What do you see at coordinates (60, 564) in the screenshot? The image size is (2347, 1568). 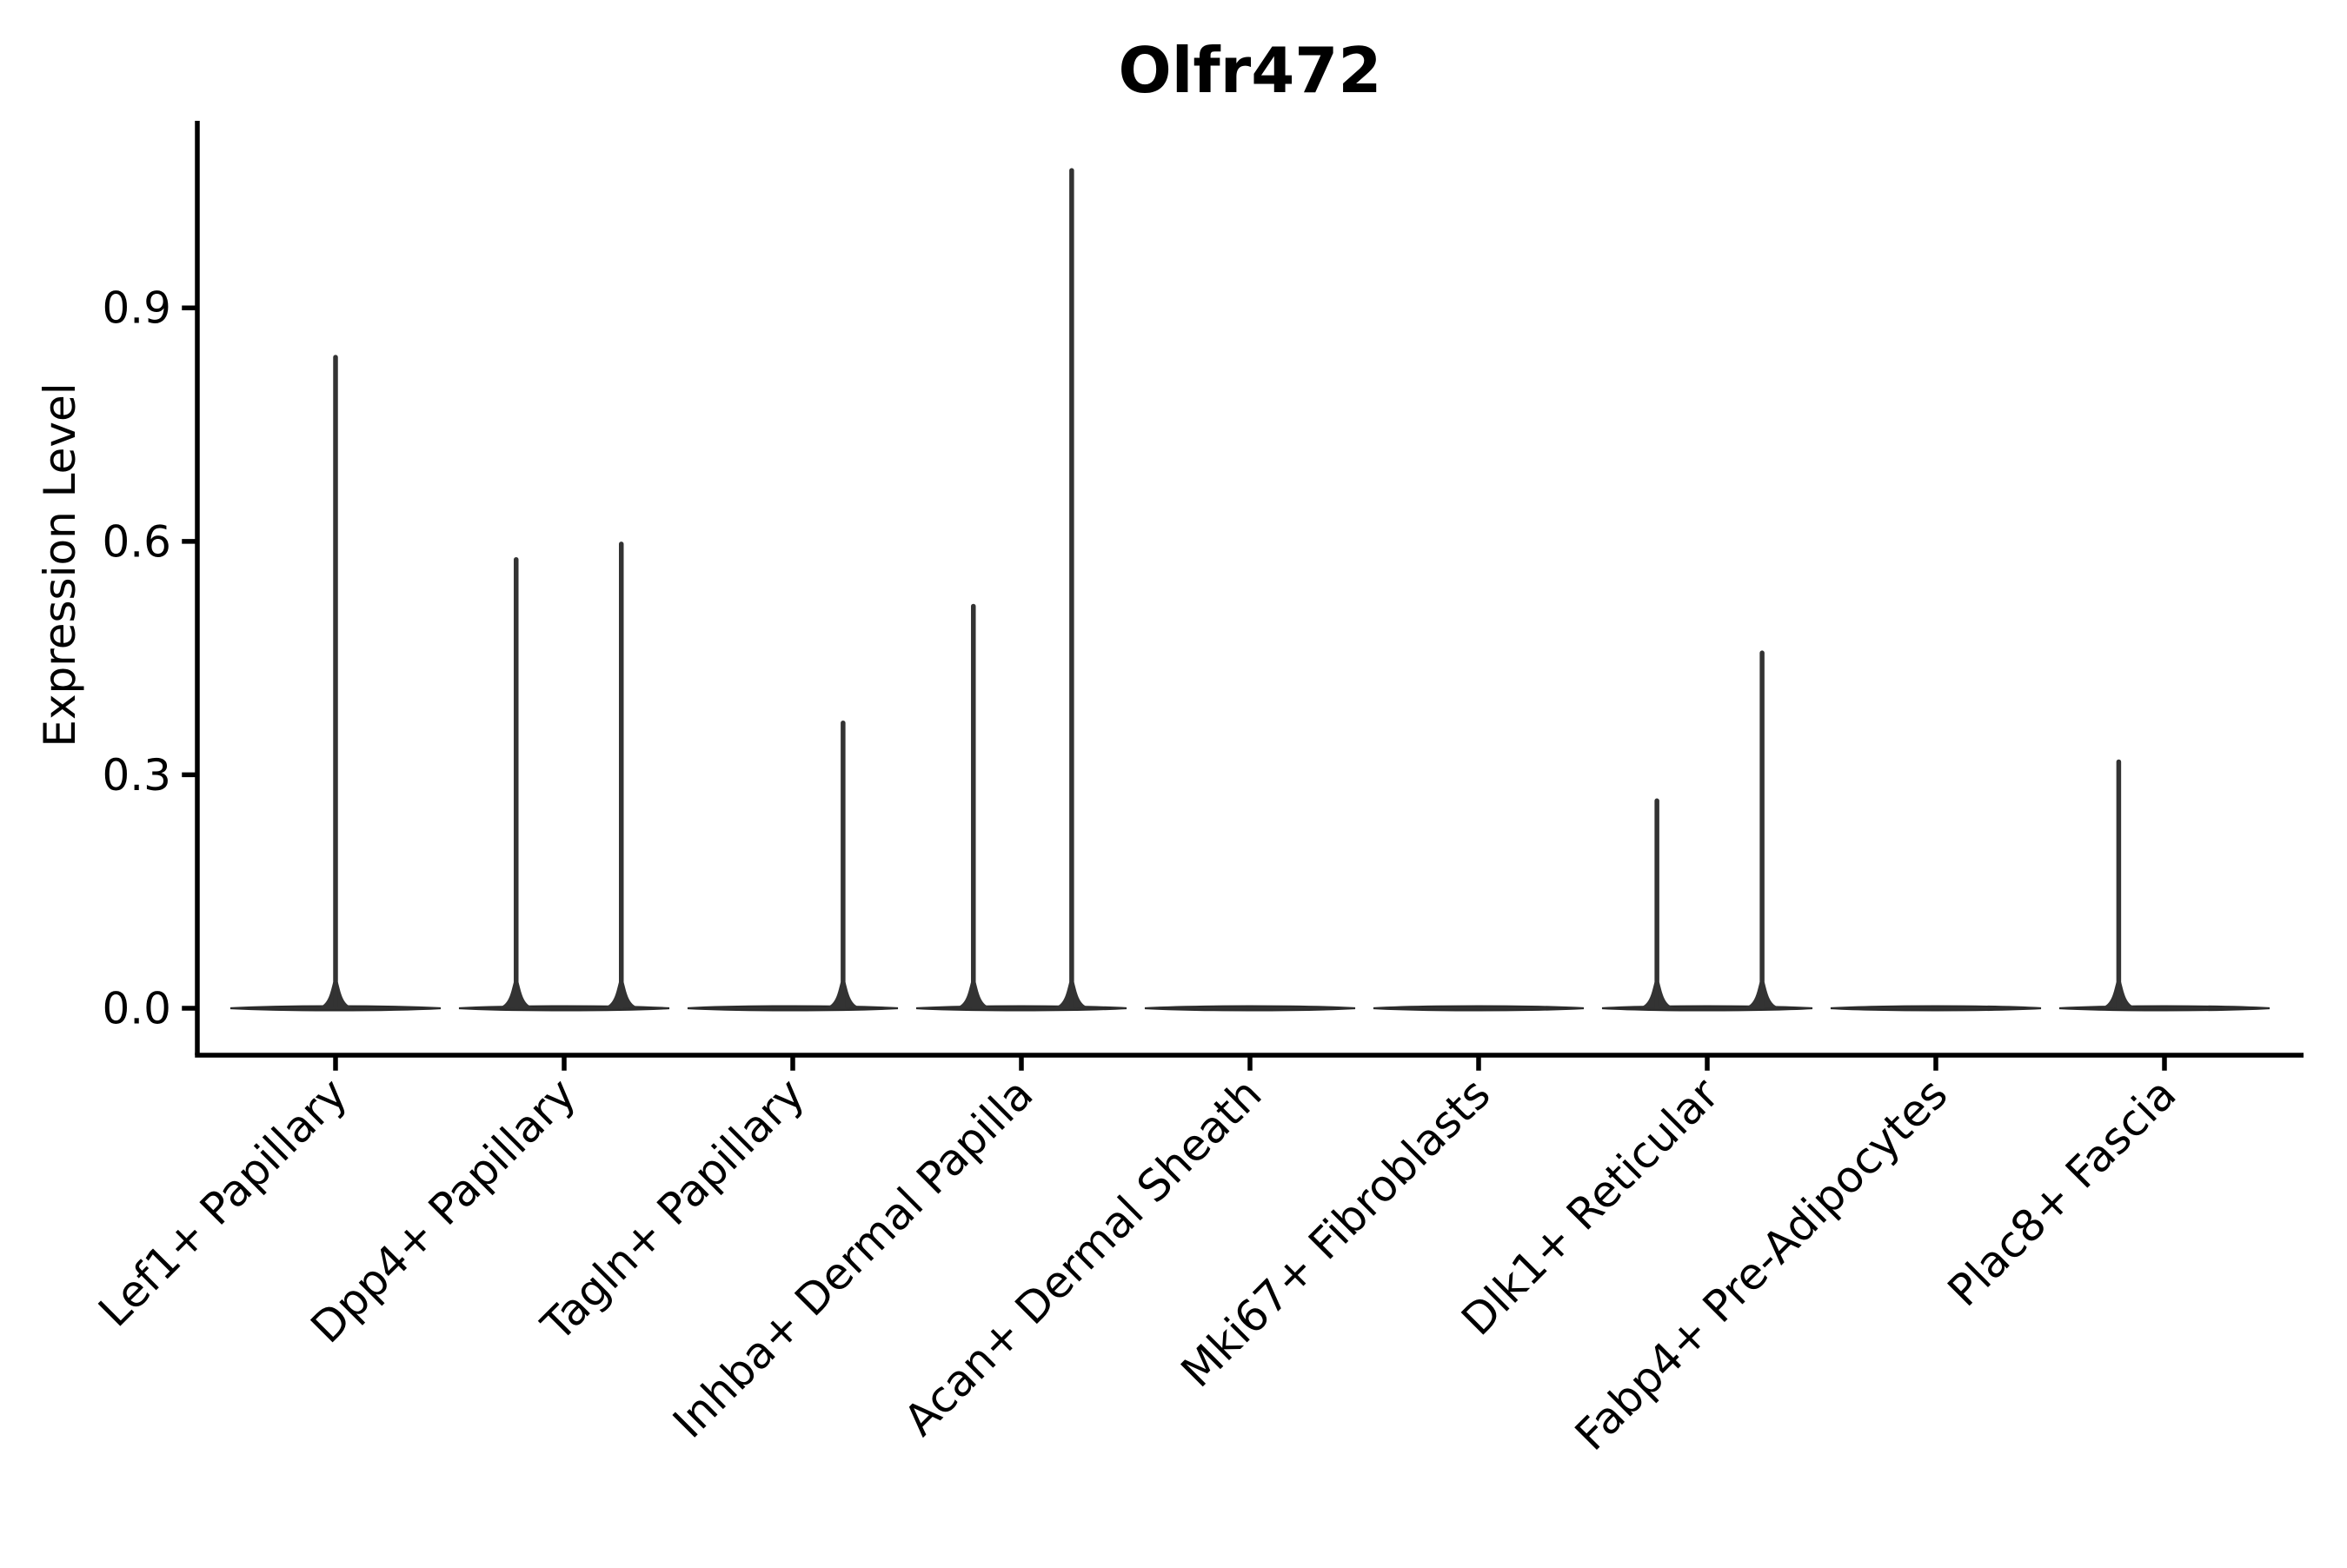 I see `y-axis-label: Expression Level` at bounding box center [60, 564].